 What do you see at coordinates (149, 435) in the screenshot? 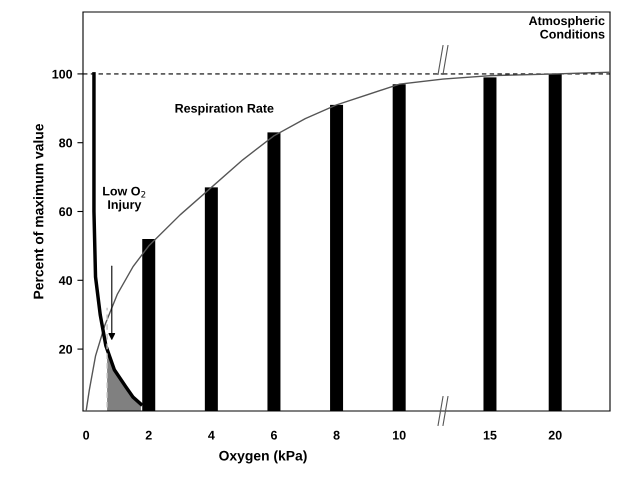
I see `x-tick-label: 2` at bounding box center [149, 435].